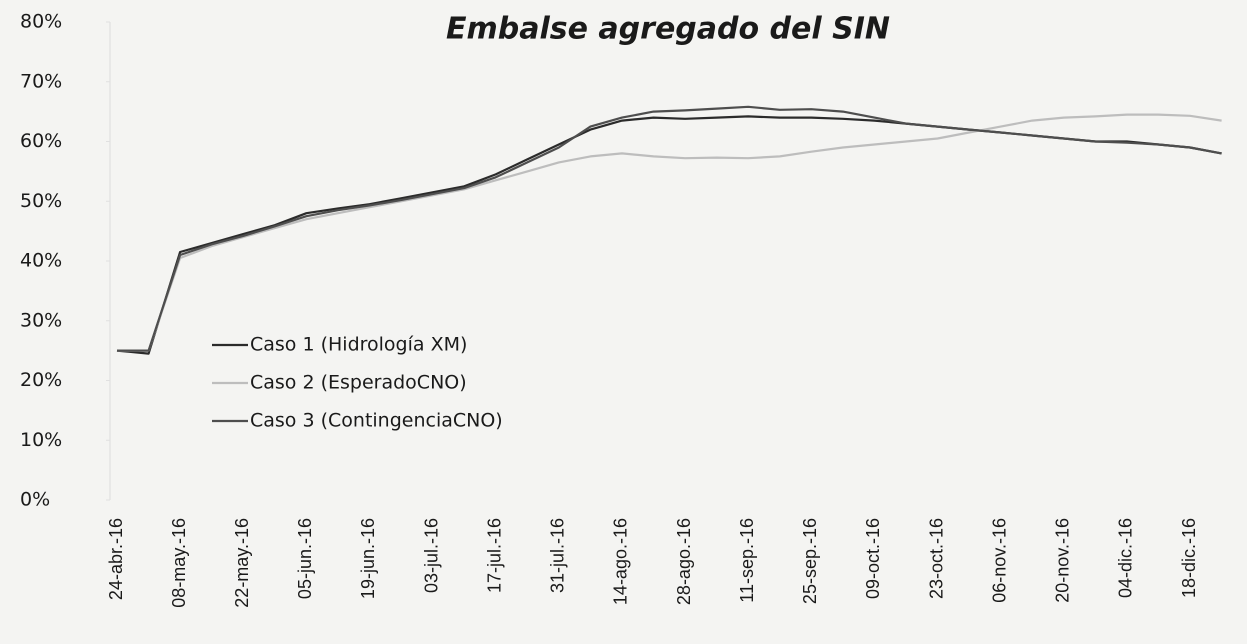  I want to click on x-tick-label: 20-nov.-16, so click(1063, 560).